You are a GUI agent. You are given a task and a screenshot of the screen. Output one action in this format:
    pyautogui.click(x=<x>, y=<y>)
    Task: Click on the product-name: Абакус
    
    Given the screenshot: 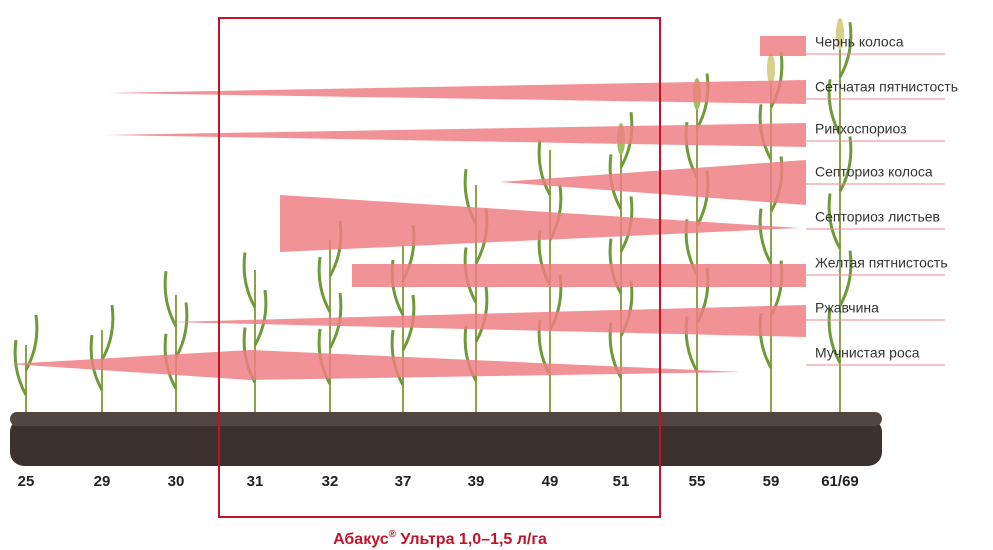 What is the action you would take?
    pyautogui.click(x=361, y=539)
    